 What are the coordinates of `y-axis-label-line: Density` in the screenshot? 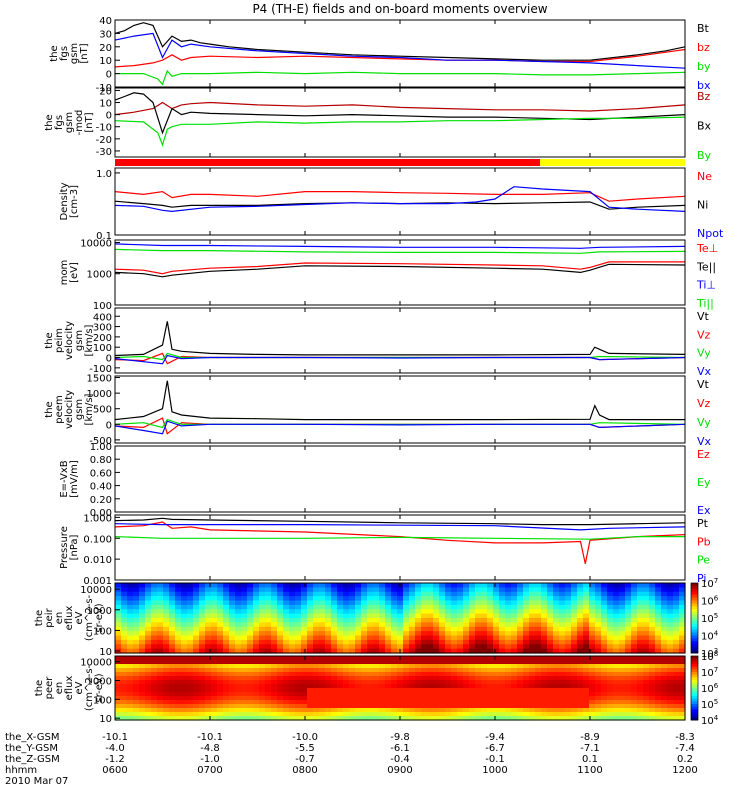 It's located at (64, 201).